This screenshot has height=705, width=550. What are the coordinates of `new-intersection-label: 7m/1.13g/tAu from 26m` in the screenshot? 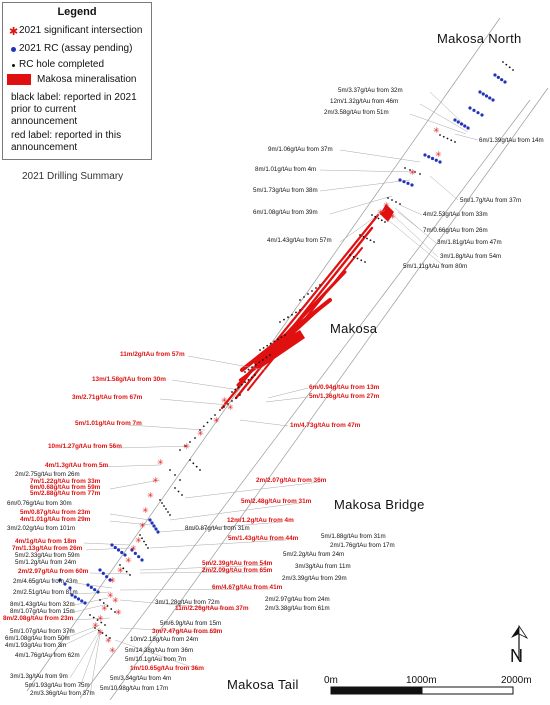 It's located at (47, 548).